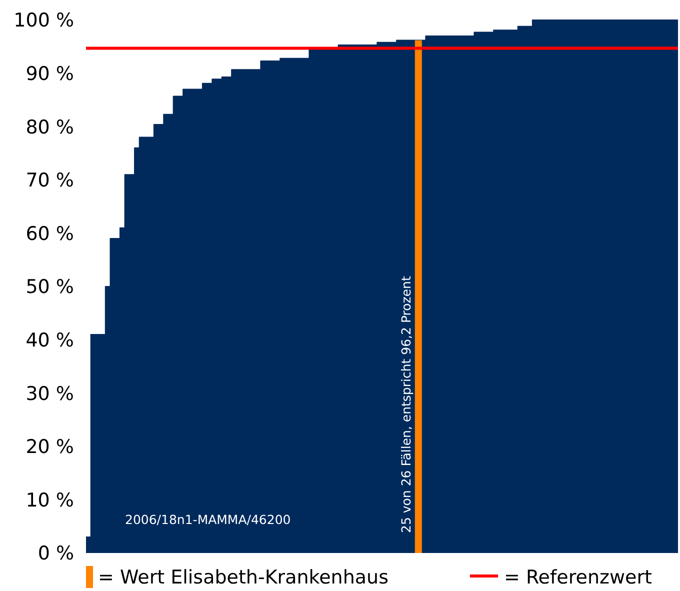 This screenshot has height=591, width=680. I want to click on y-tick-label: 80 %, so click(50, 127).